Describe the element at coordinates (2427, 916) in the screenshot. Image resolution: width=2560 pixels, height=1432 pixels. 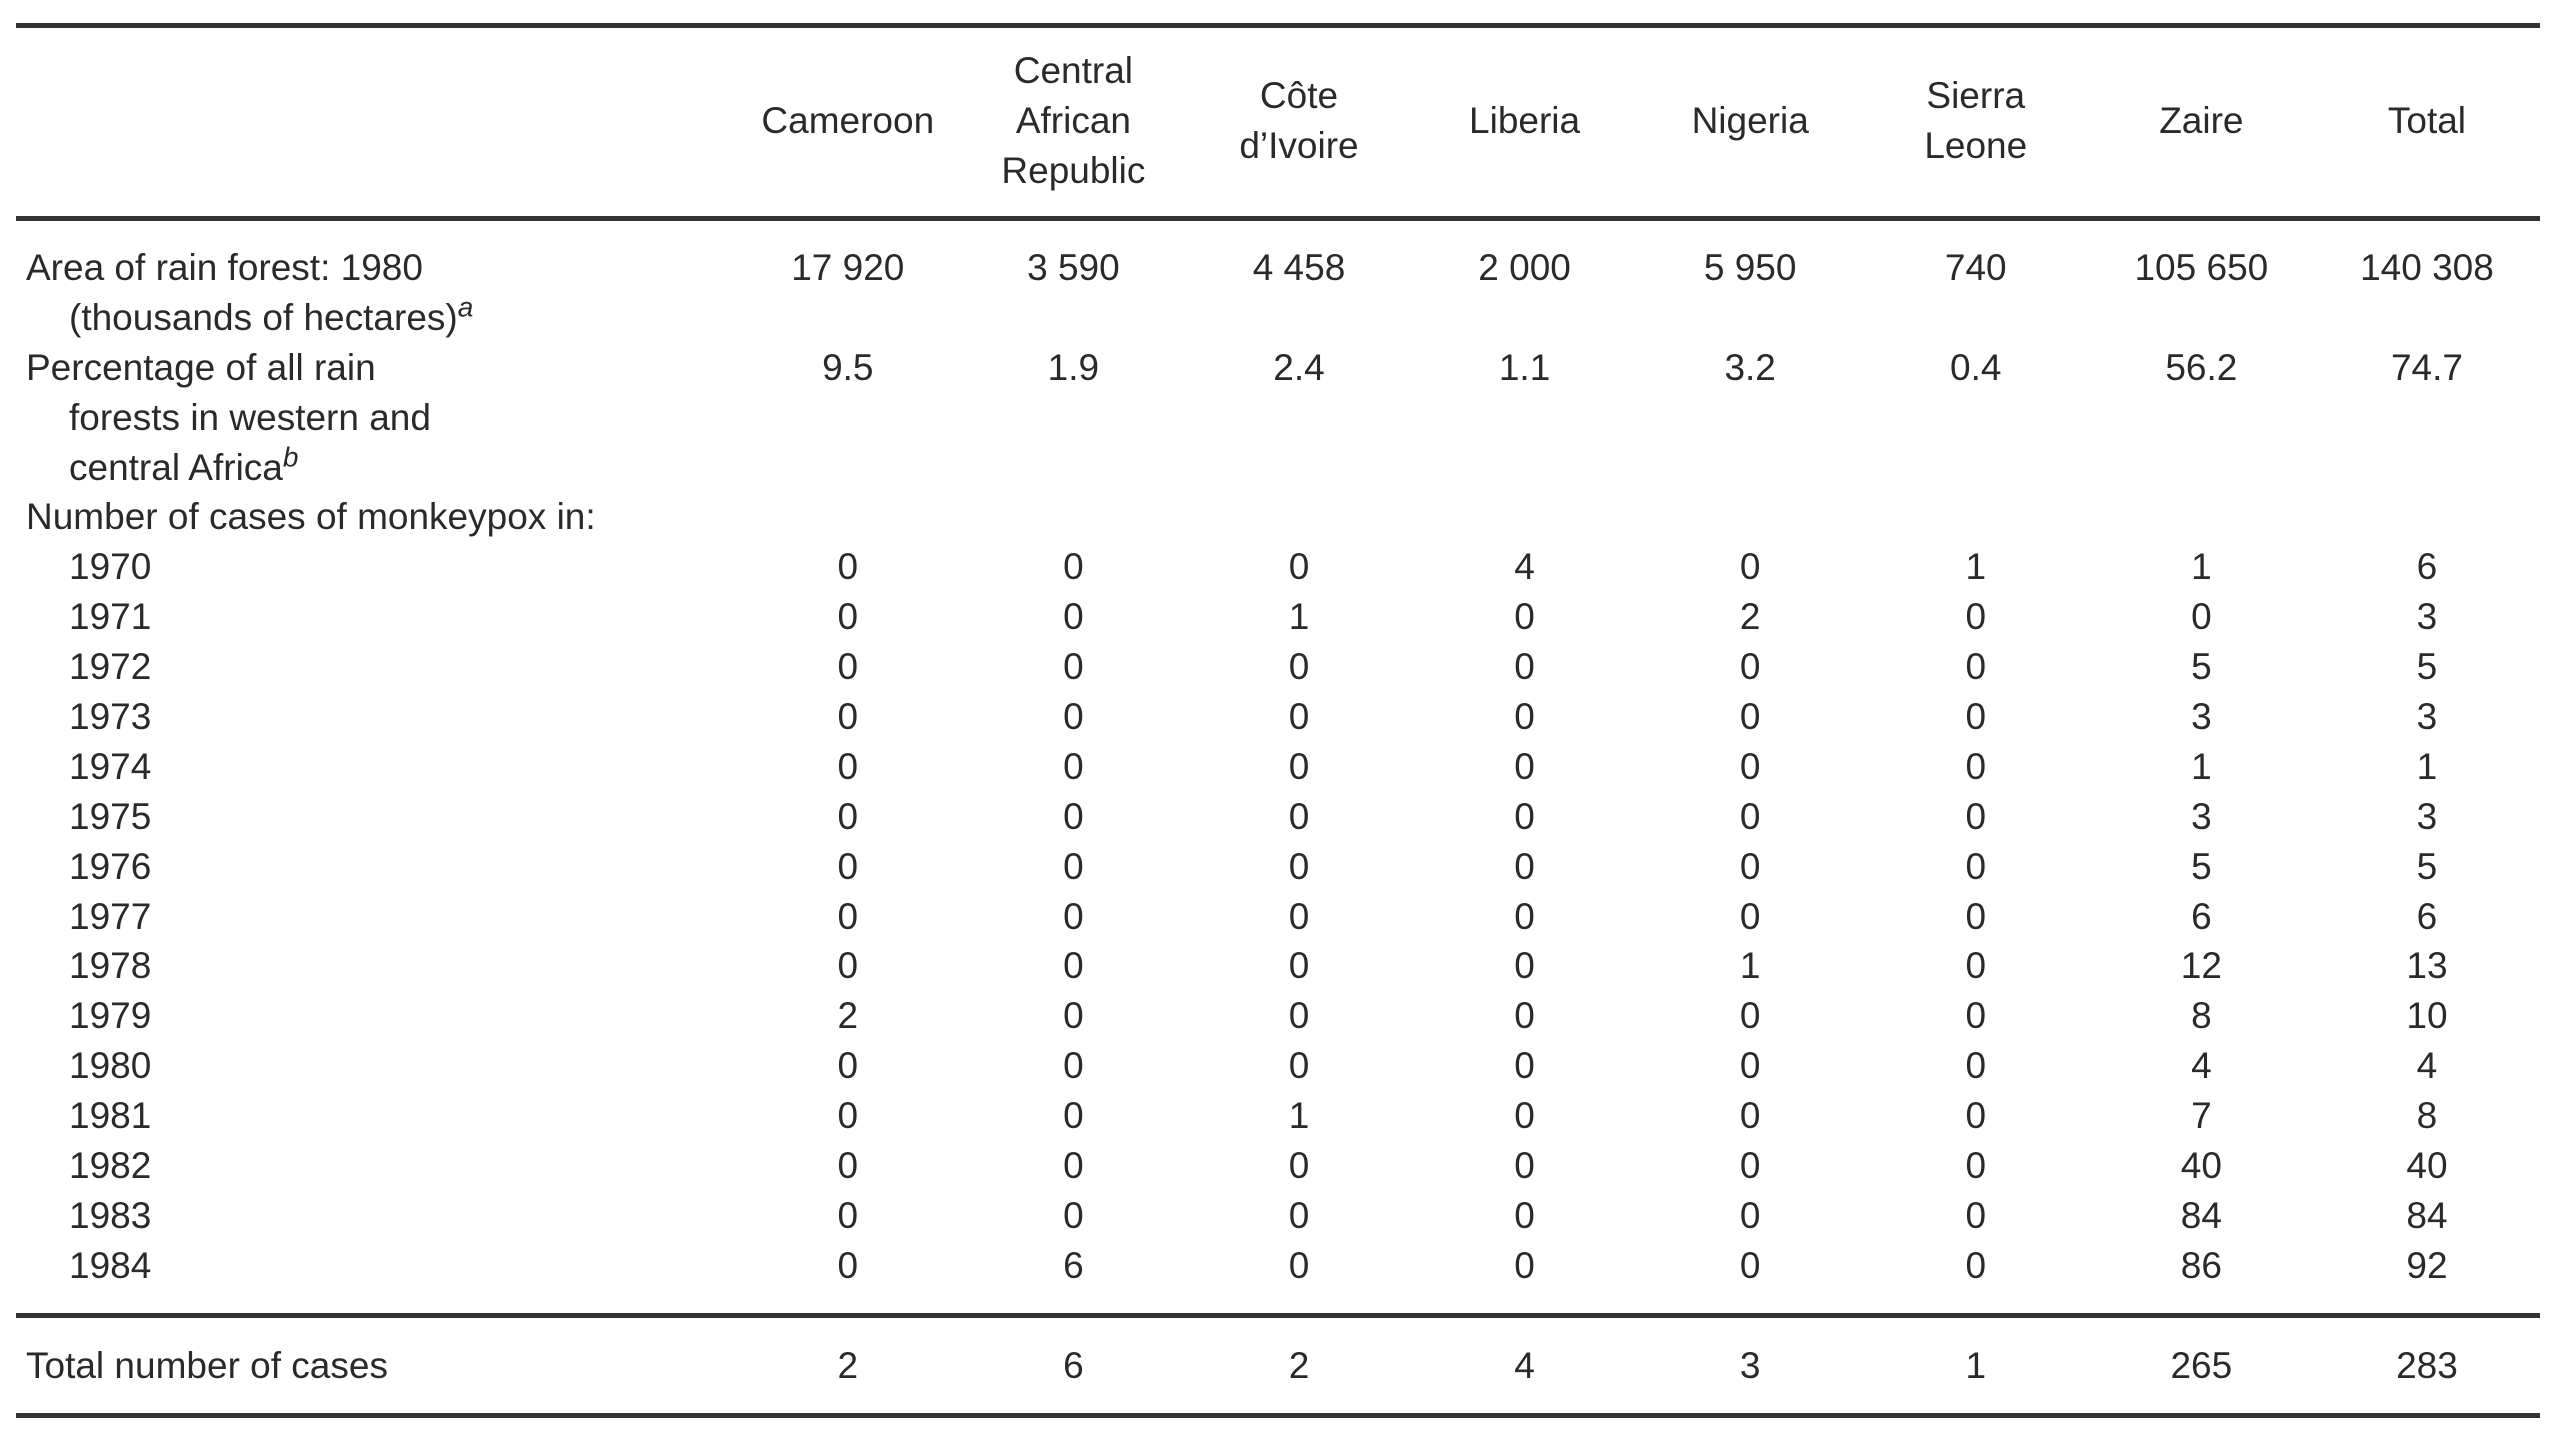
I see `table-cell: 6` at that location.